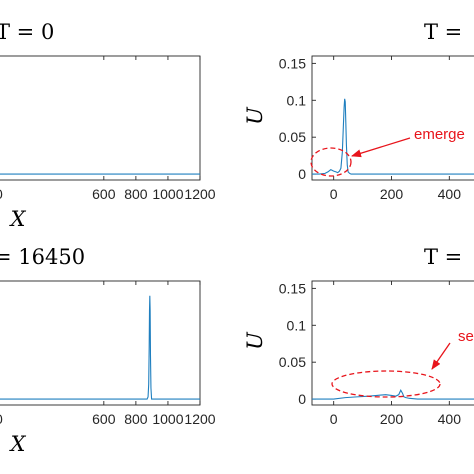 The height and width of the screenshot is (474, 474). I want to click on panel-title: = 16450, so click(42, 257).